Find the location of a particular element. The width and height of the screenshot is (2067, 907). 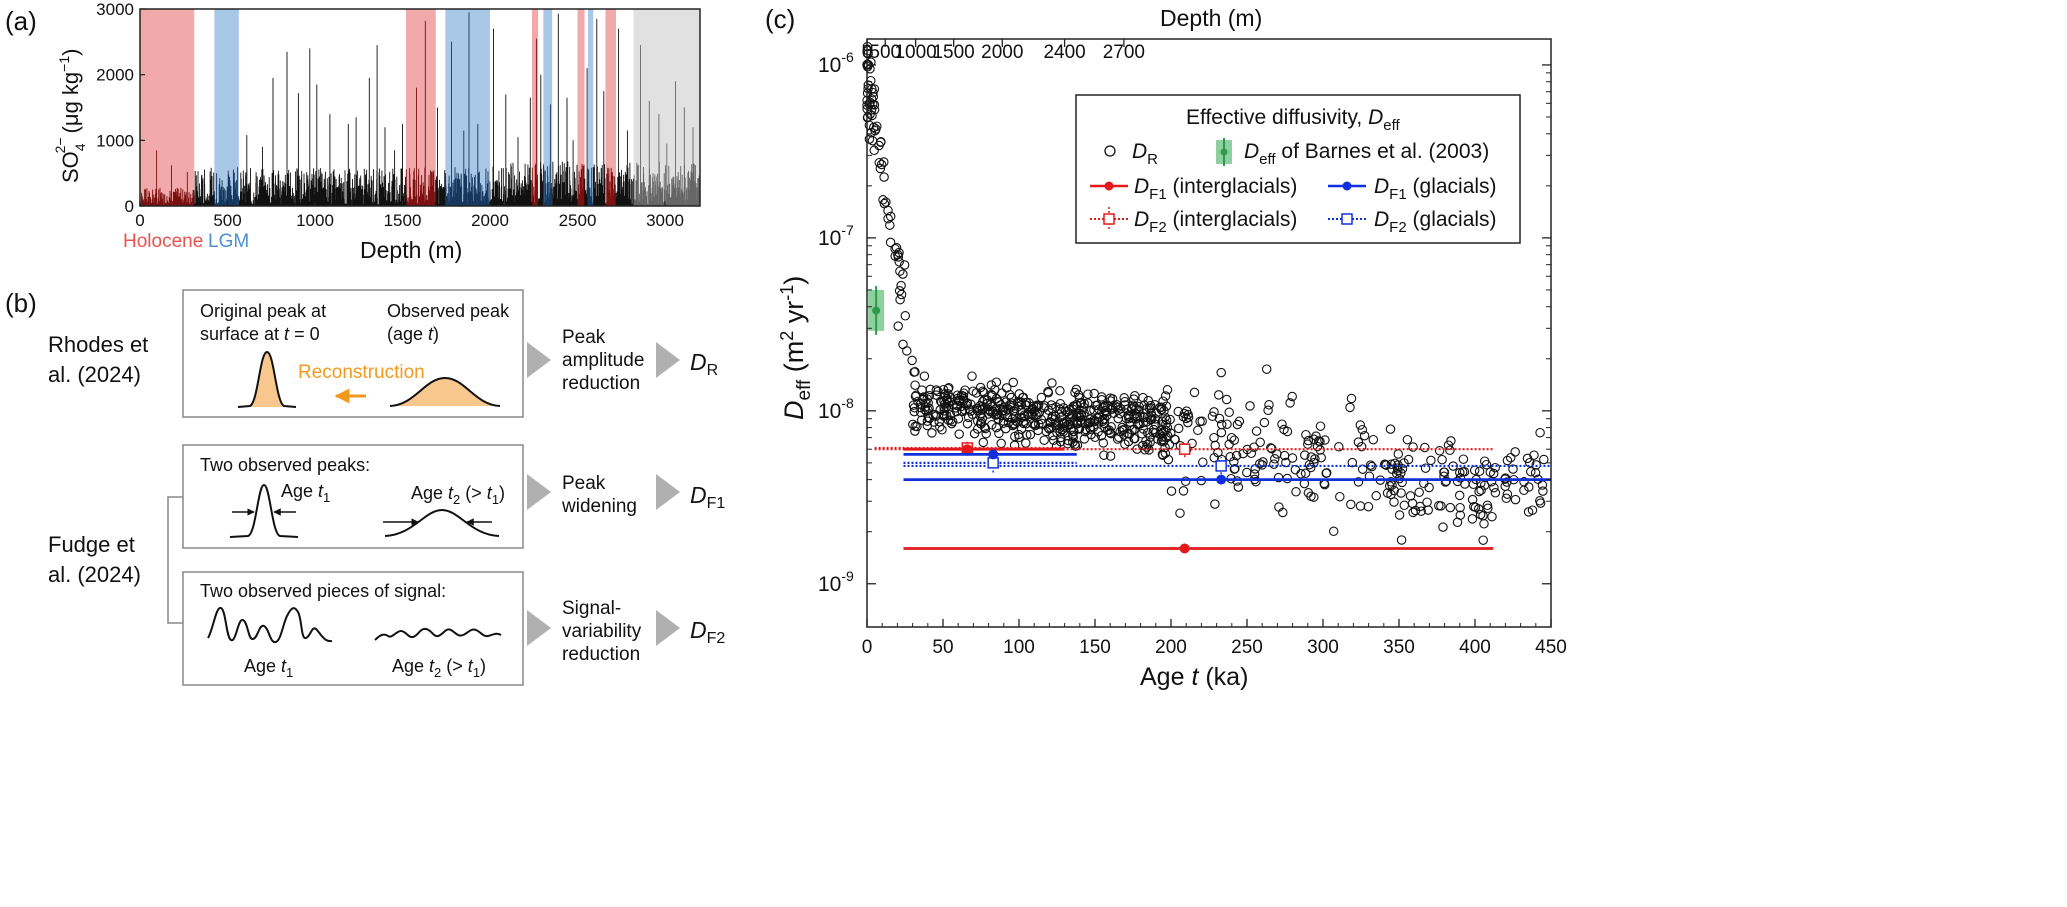

x-tick-label: 200 is located at coordinates (1171, 647).